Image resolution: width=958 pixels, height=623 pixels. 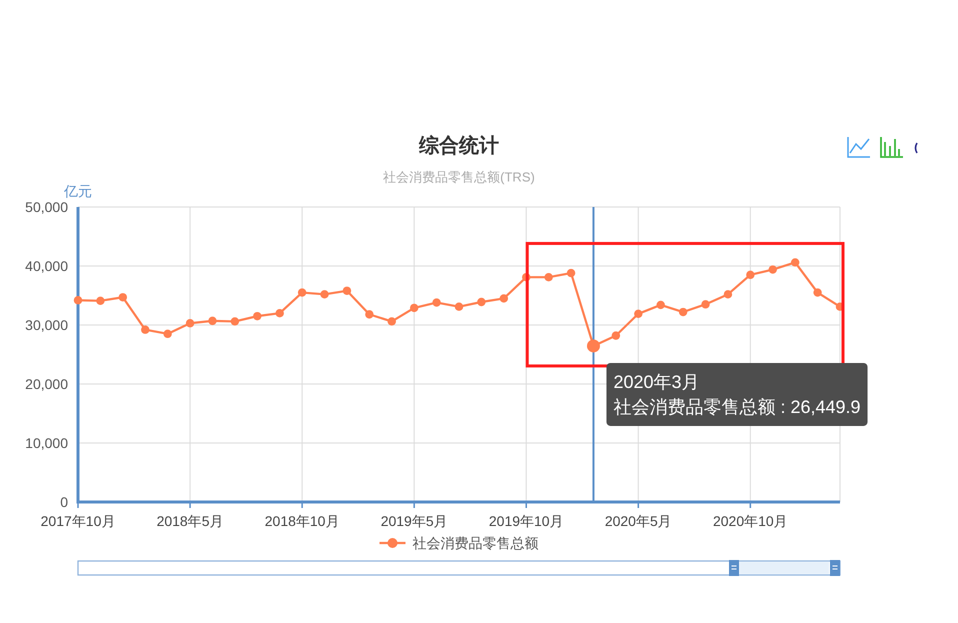 What do you see at coordinates (78, 521) in the screenshot?
I see `x-tick-label: 2017年10月` at bounding box center [78, 521].